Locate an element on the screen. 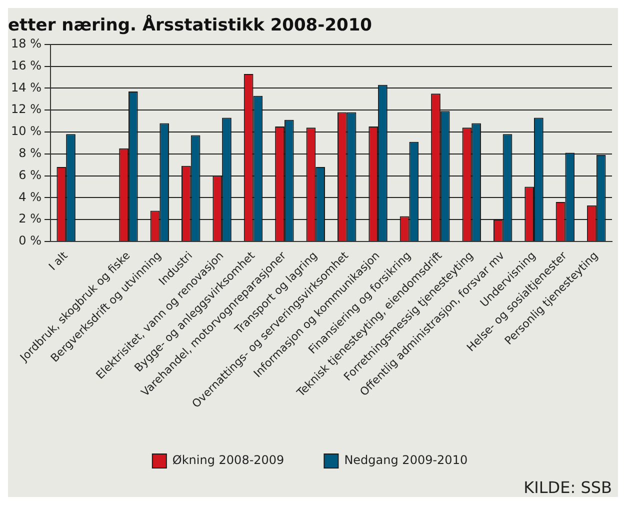 The height and width of the screenshot is (518, 626). text: KILDE: SSB is located at coordinates (567, 487).